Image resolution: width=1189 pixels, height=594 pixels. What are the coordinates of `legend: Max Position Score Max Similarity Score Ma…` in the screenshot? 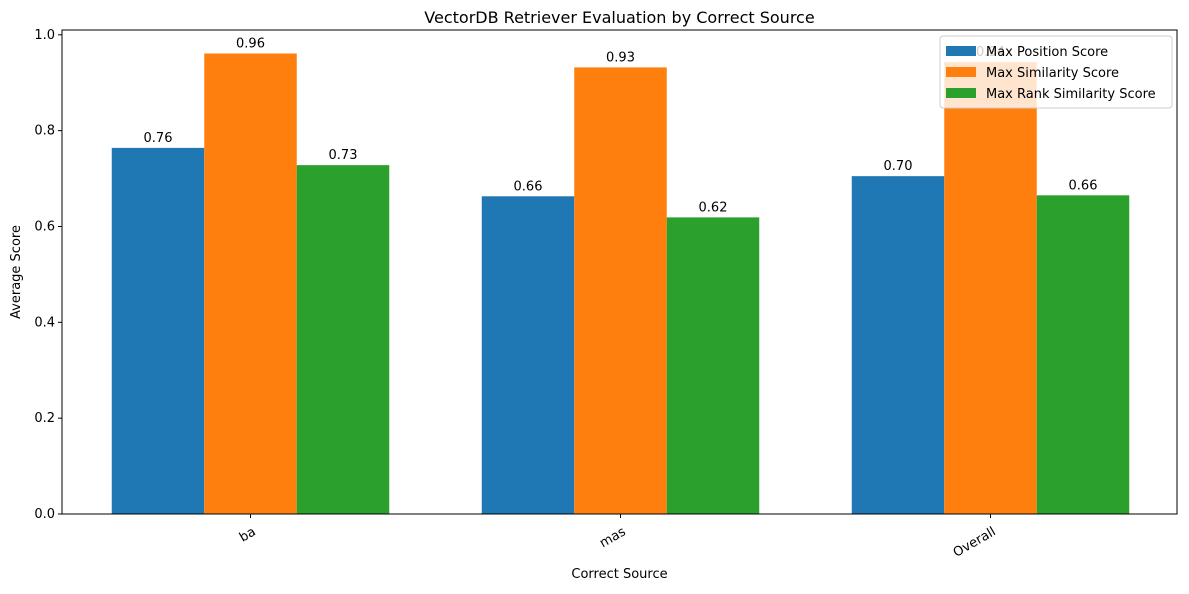 It's located at (1056, 72).